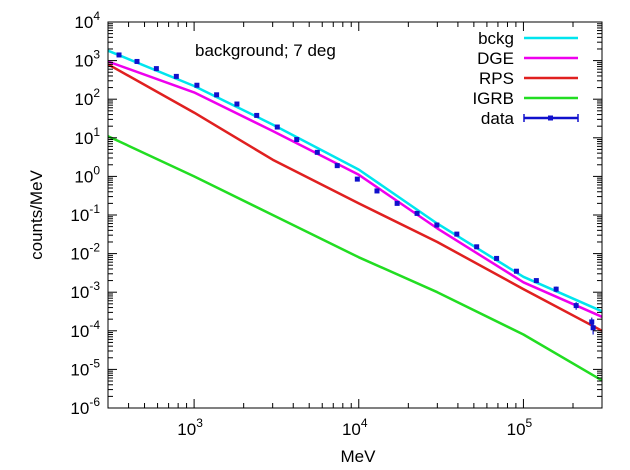 This screenshot has height=470, width=630. I want to click on y-tick-label: 10⁻³, so click(85, 290).